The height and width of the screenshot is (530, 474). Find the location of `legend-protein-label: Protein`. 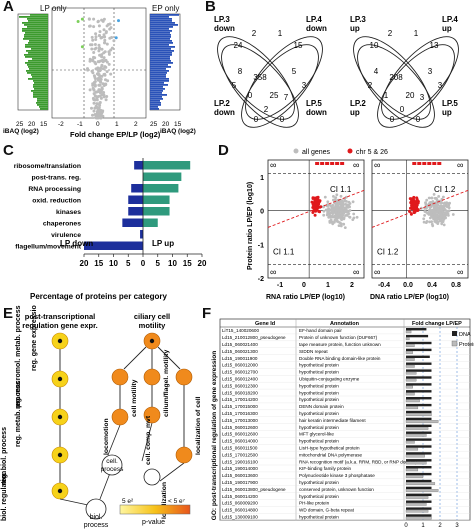

legend-protein-label: Protein is located at coordinates (466, 345).